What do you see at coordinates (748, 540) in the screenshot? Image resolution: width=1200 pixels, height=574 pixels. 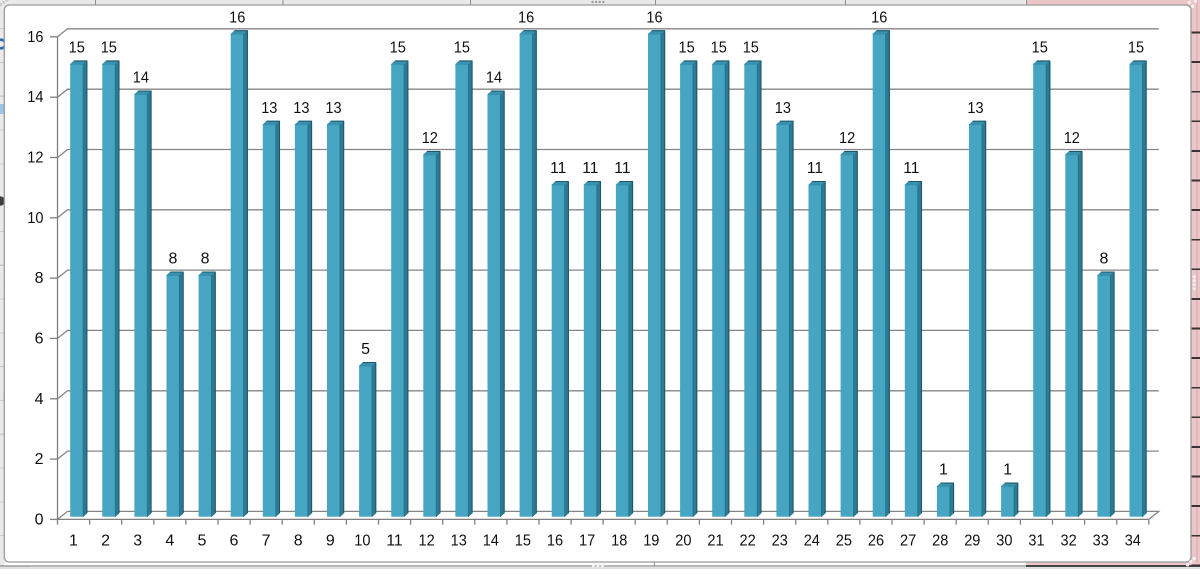 I see `svg-text: 22` at bounding box center [748, 540].